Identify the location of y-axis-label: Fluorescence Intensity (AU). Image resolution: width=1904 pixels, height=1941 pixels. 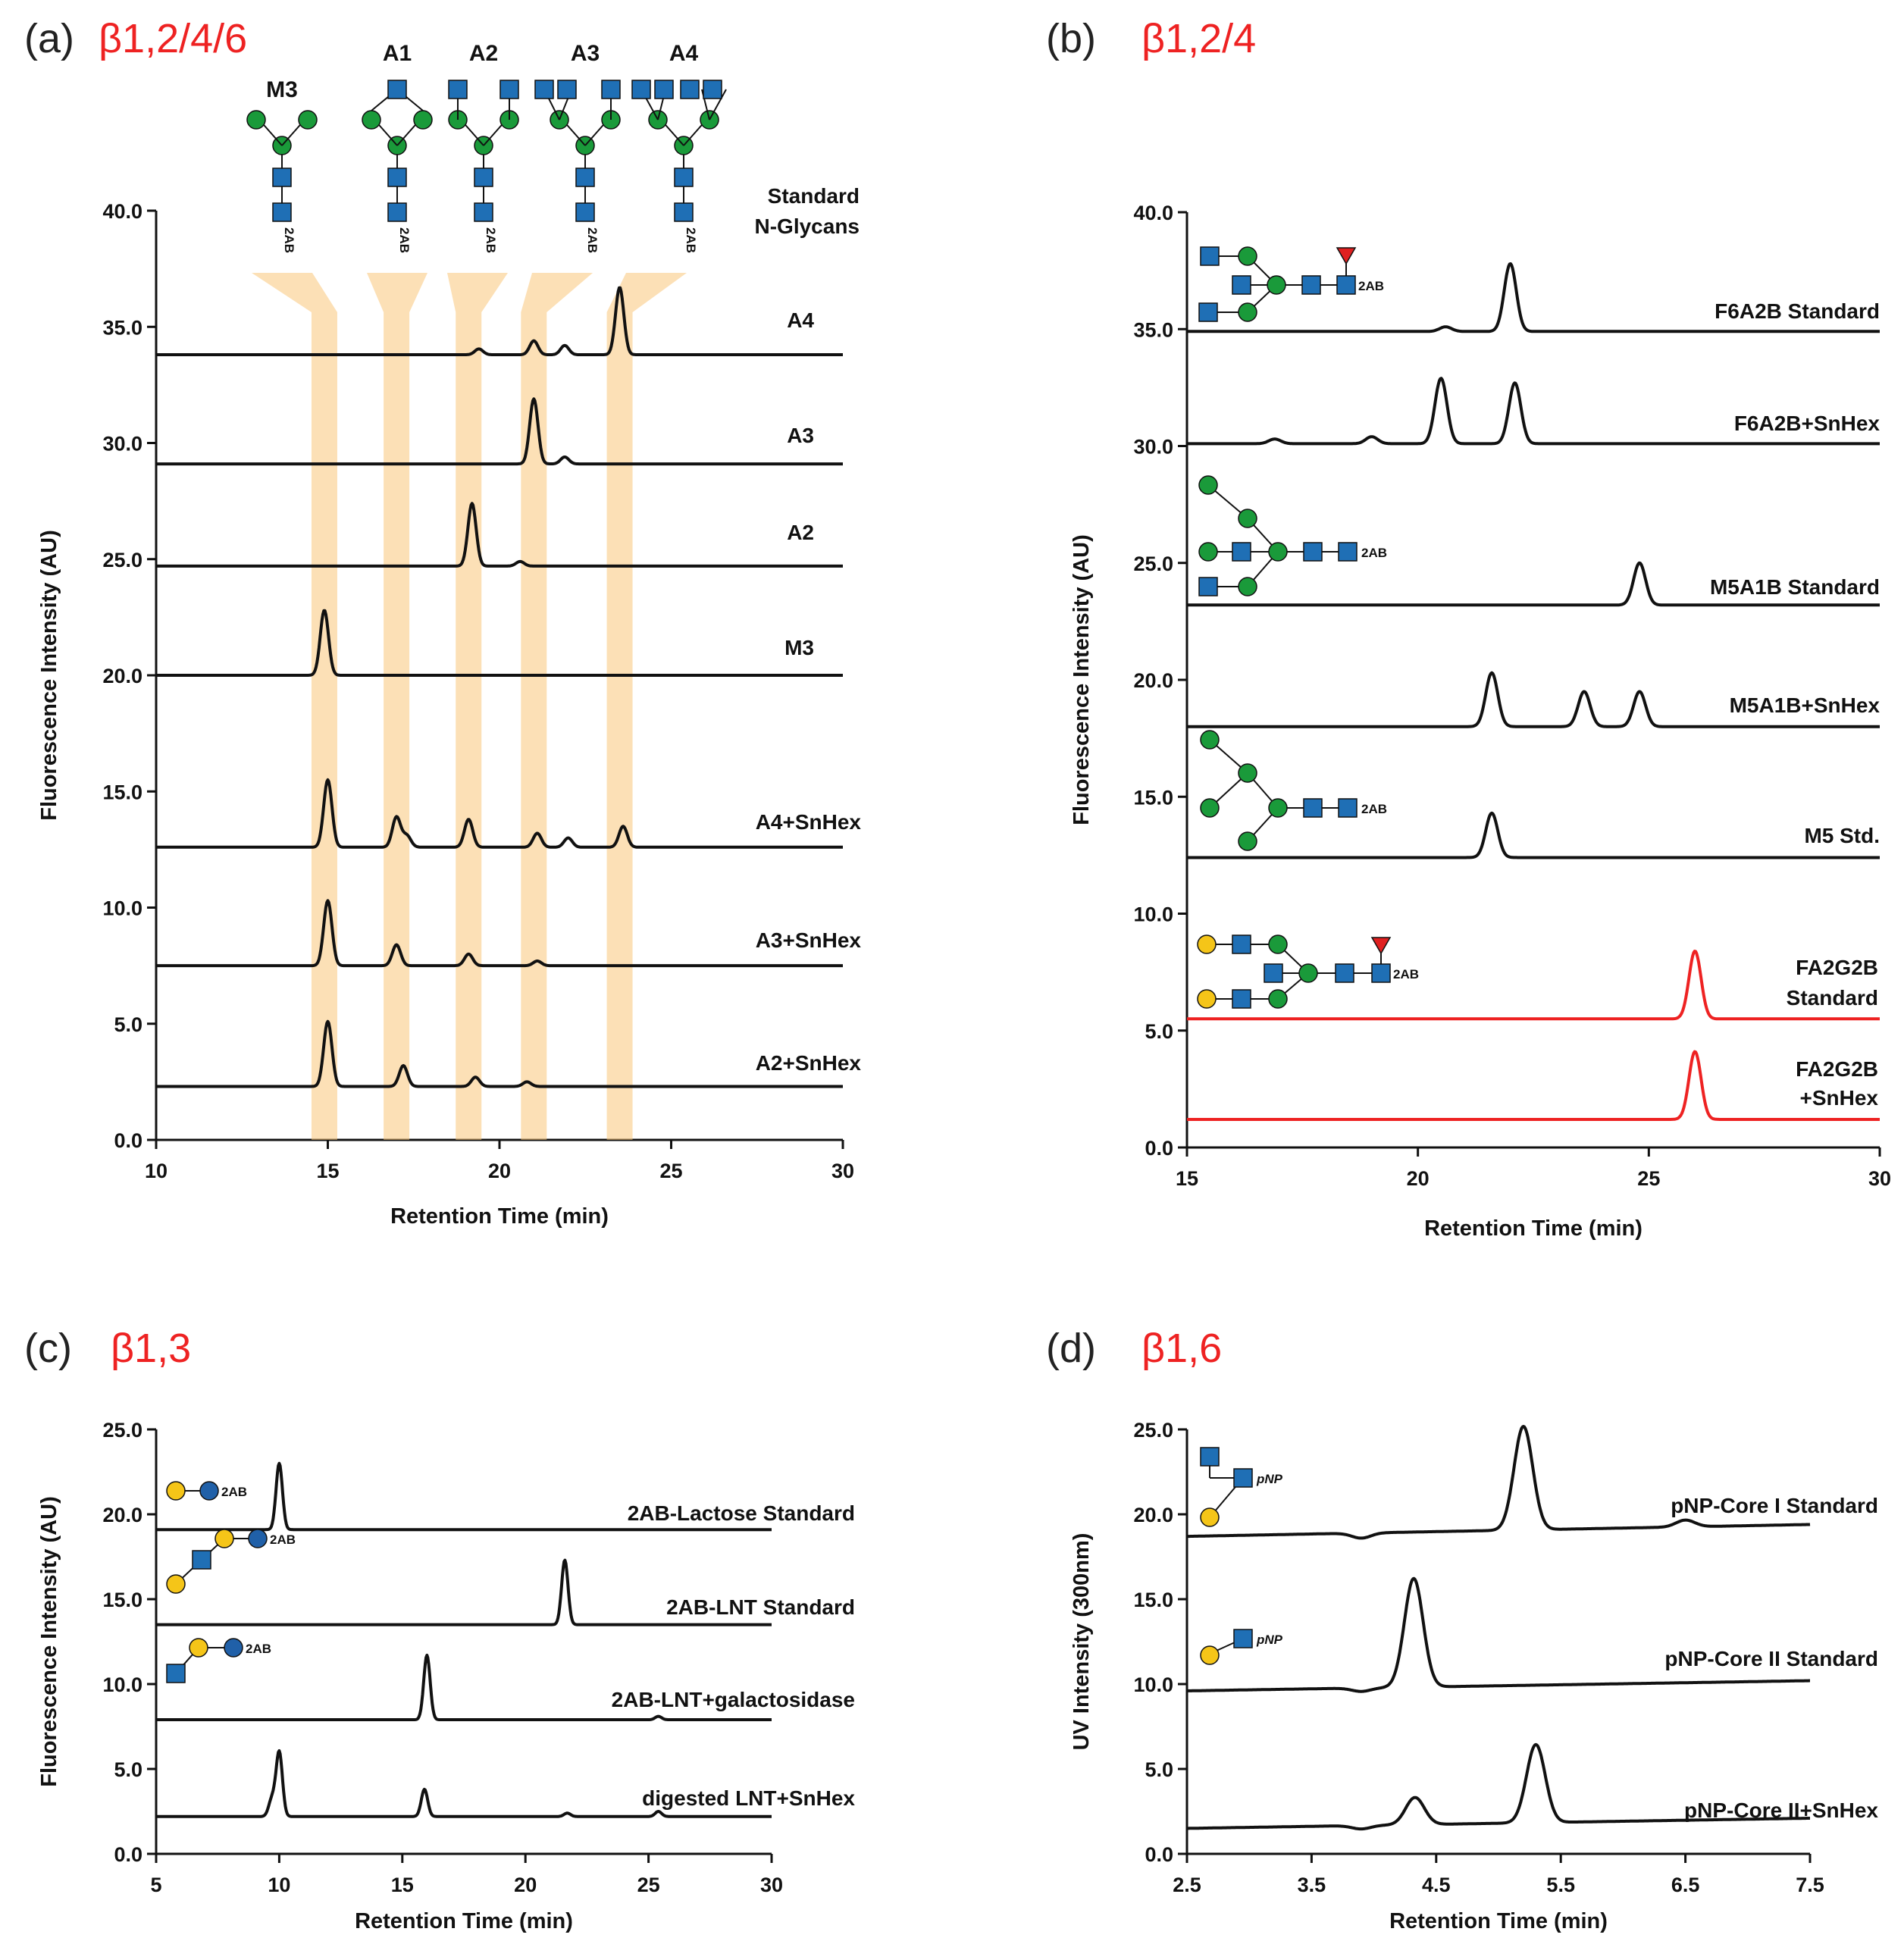
(1081, 680).